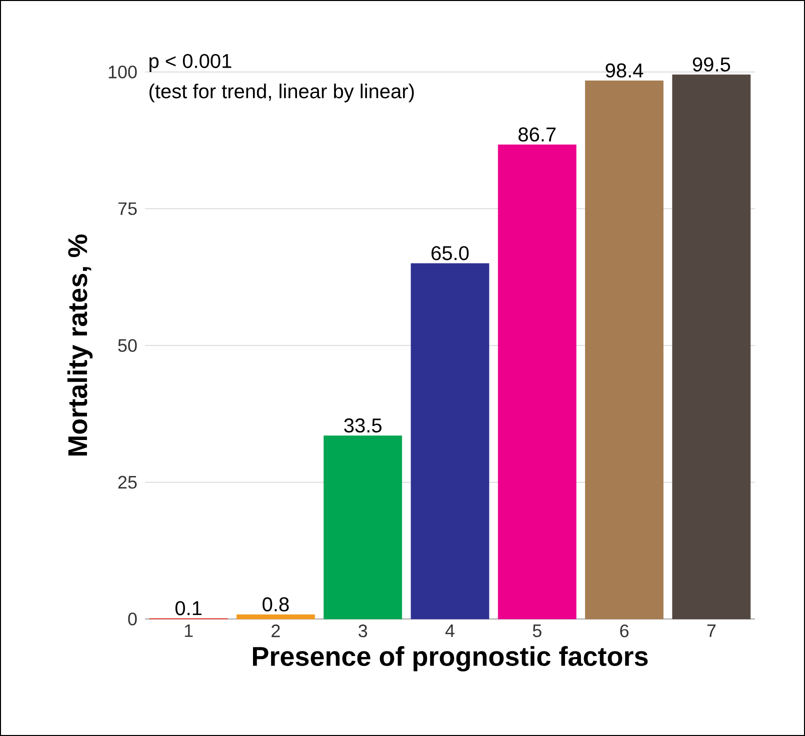 The height and width of the screenshot is (736, 805). Describe the element at coordinates (537, 134) in the screenshot. I see `data-label: 86.7` at that location.